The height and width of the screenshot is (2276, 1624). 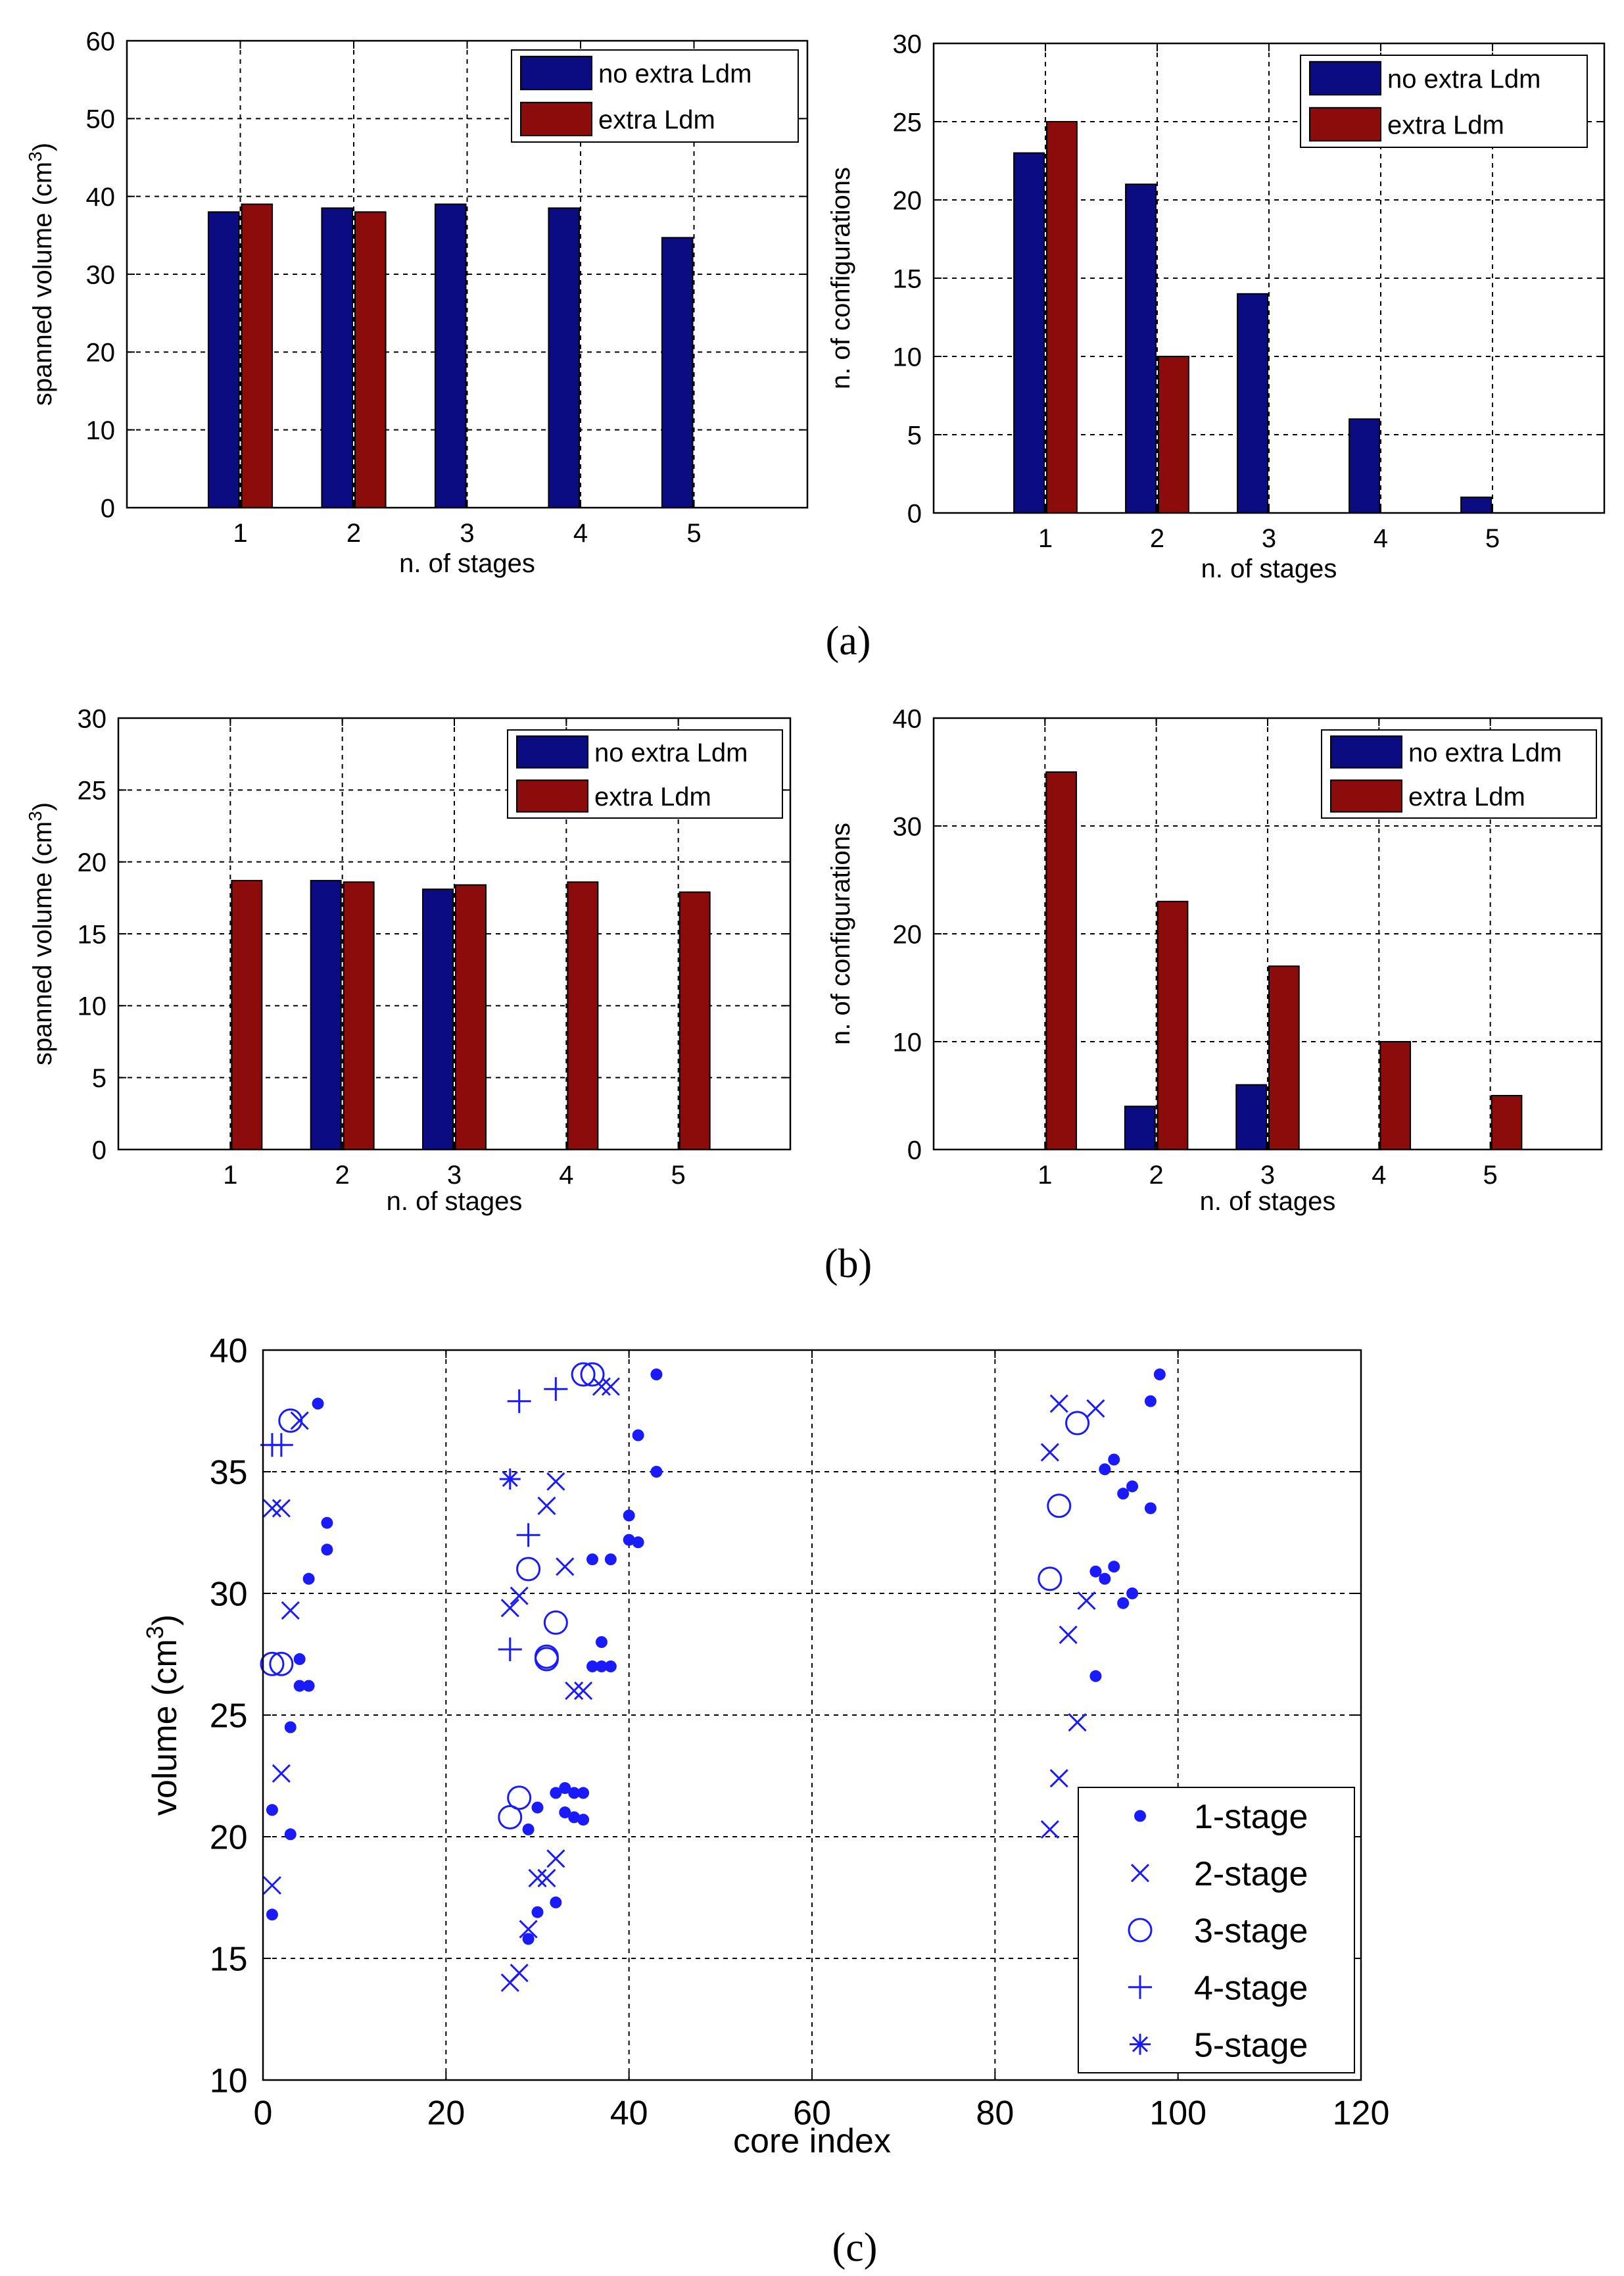 I want to click on axes-box, so click(x=1269, y=278).